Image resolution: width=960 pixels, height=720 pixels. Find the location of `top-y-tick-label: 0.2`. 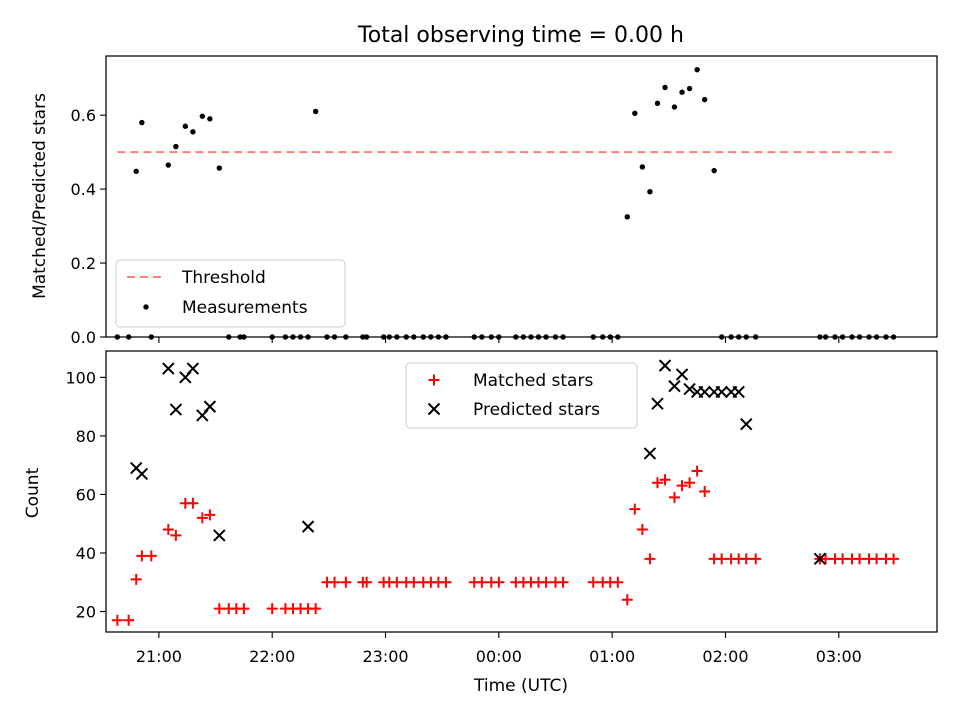

top-y-tick-label: 0.2 is located at coordinates (83, 263).